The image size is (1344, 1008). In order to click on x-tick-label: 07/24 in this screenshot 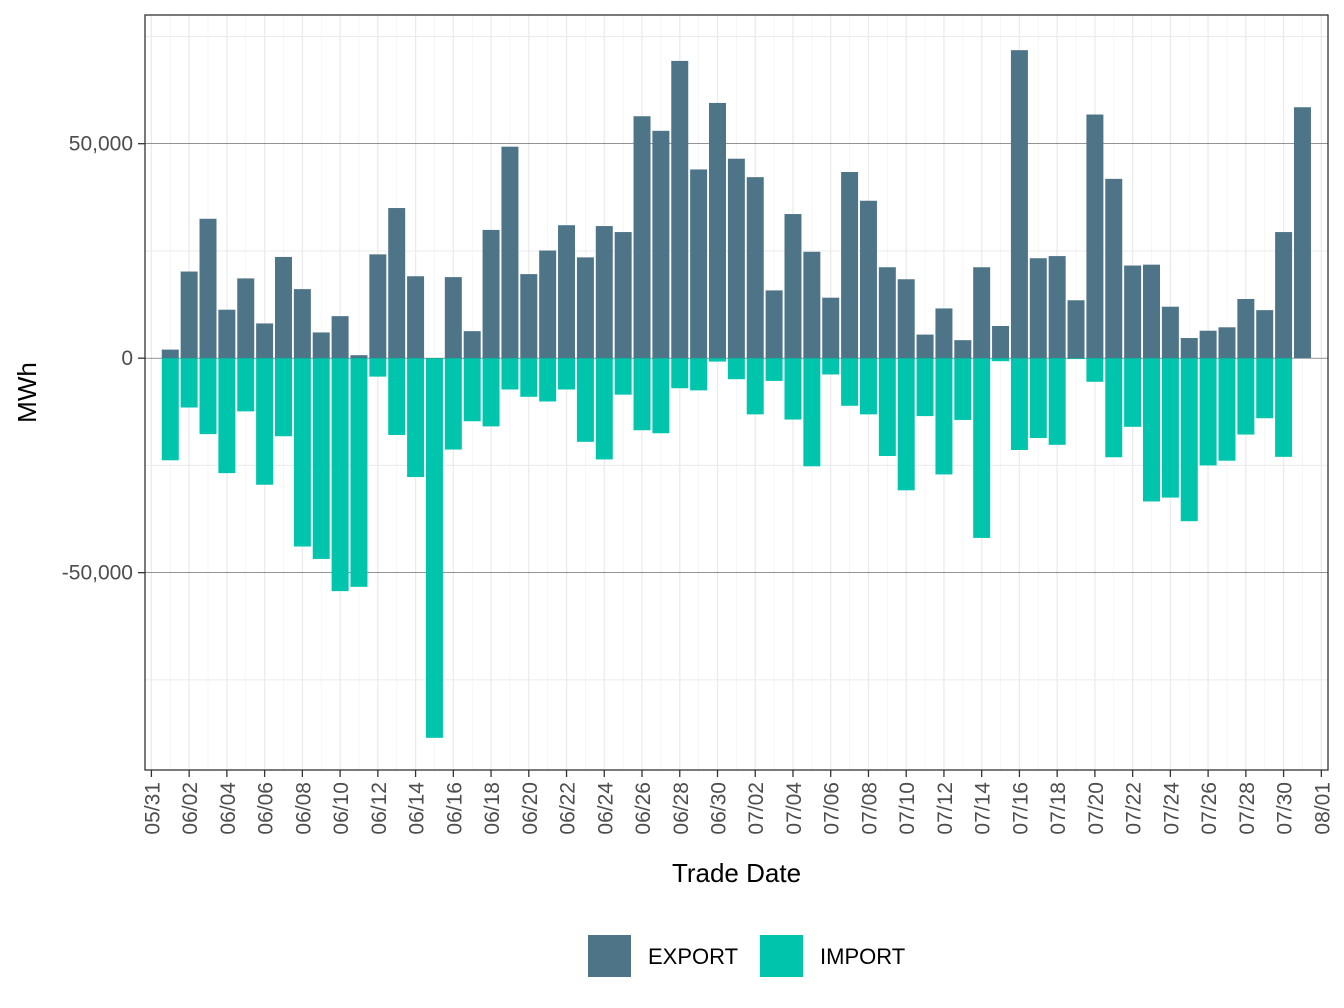, I will do `click(1171, 808)`.